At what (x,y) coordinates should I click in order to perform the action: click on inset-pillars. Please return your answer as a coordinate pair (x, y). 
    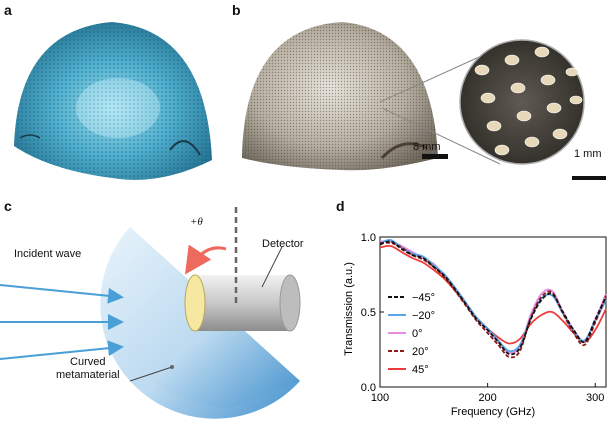
    Looking at the image, I should click on (528, 101).